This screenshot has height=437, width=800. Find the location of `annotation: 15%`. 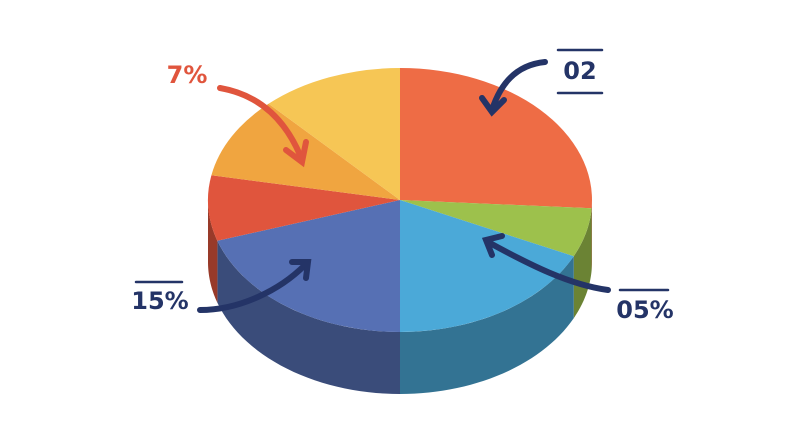

annotation: 15% is located at coordinates (159, 301).